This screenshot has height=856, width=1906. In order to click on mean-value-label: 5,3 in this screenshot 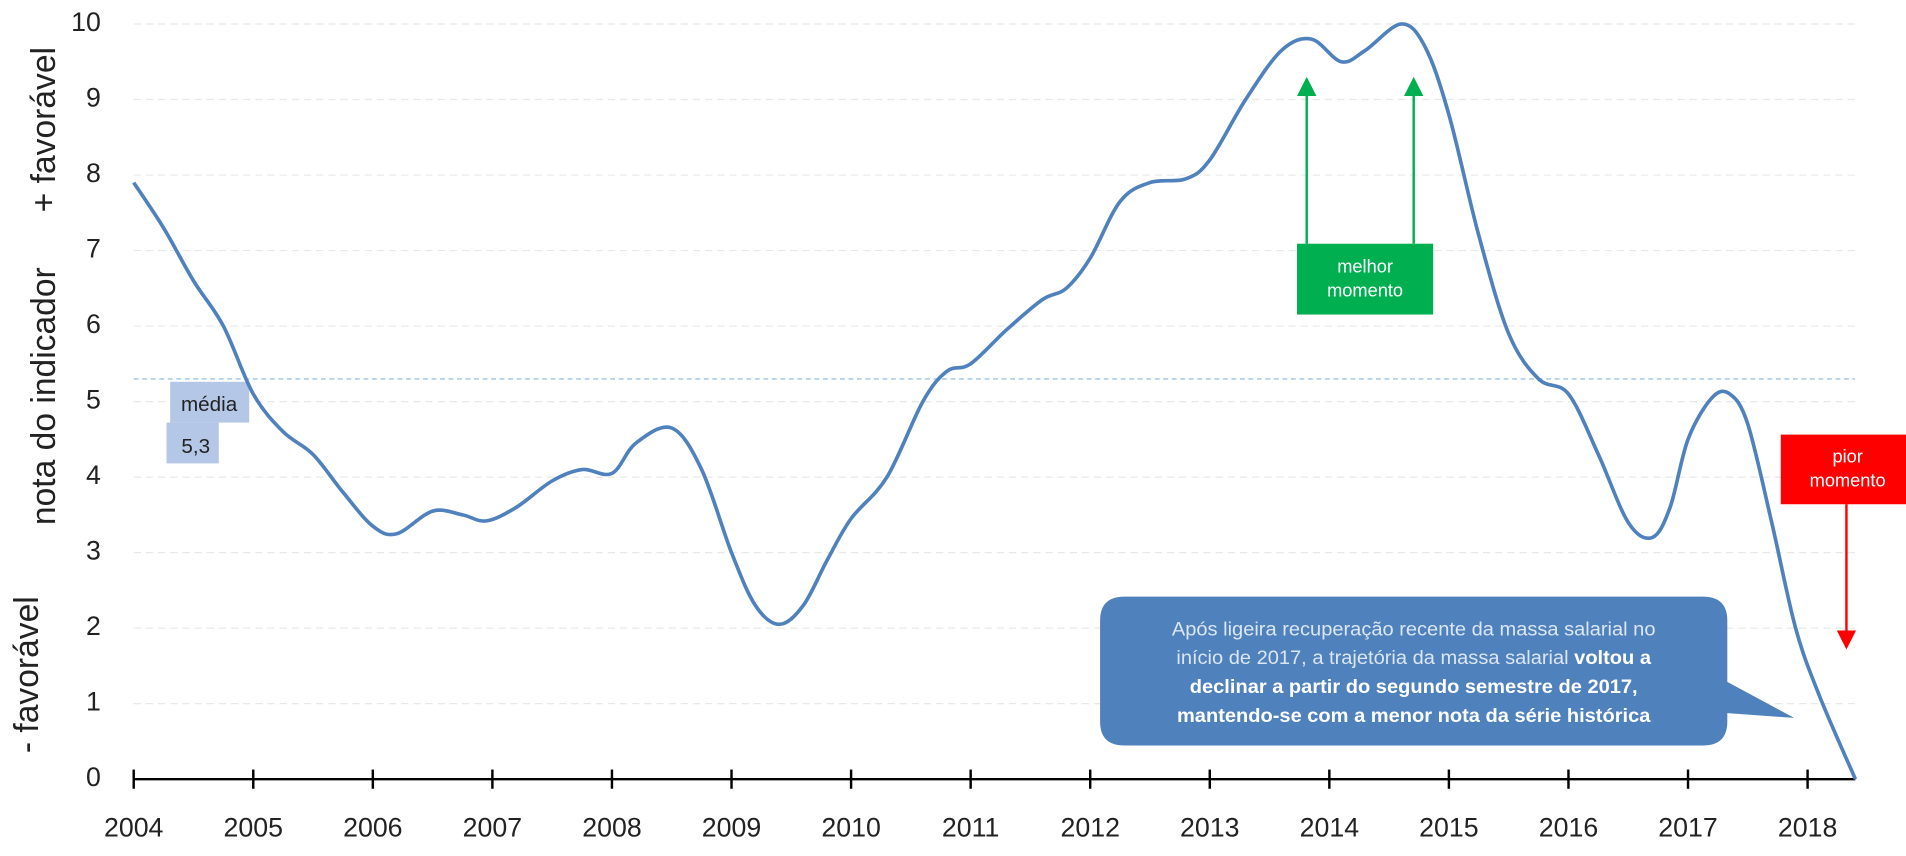, I will do `click(195, 446)`.